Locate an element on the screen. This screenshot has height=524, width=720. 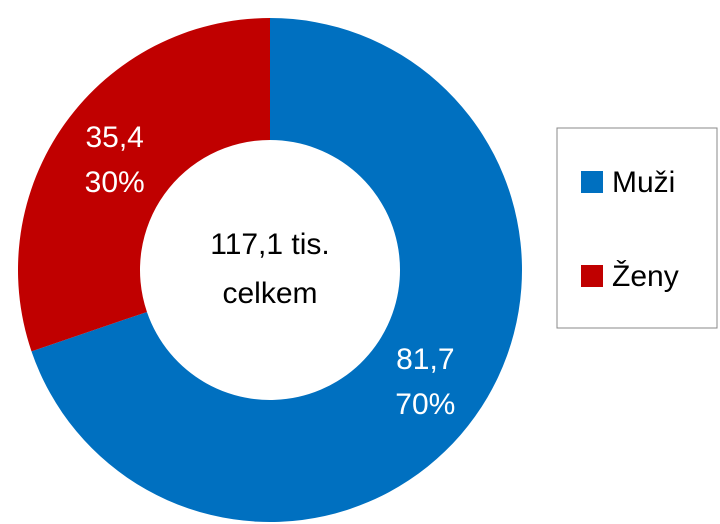
center-label: 117,1 tis. is located at coordinates (270, 244).